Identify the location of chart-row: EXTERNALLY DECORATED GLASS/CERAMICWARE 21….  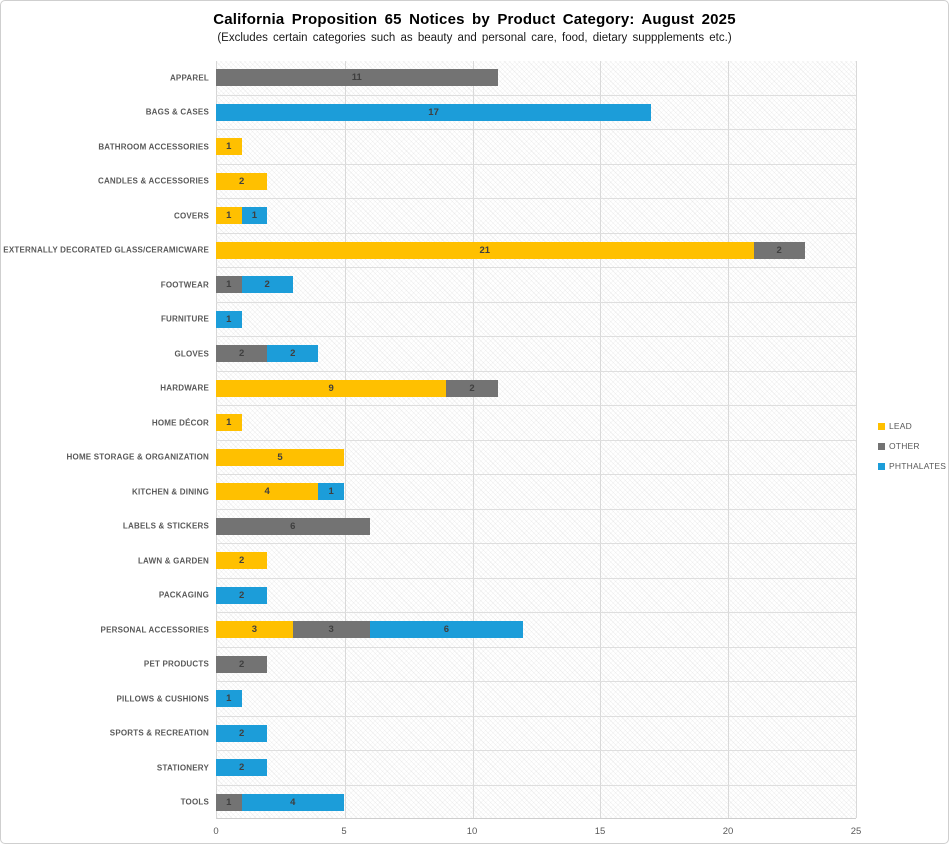
(429, 251).